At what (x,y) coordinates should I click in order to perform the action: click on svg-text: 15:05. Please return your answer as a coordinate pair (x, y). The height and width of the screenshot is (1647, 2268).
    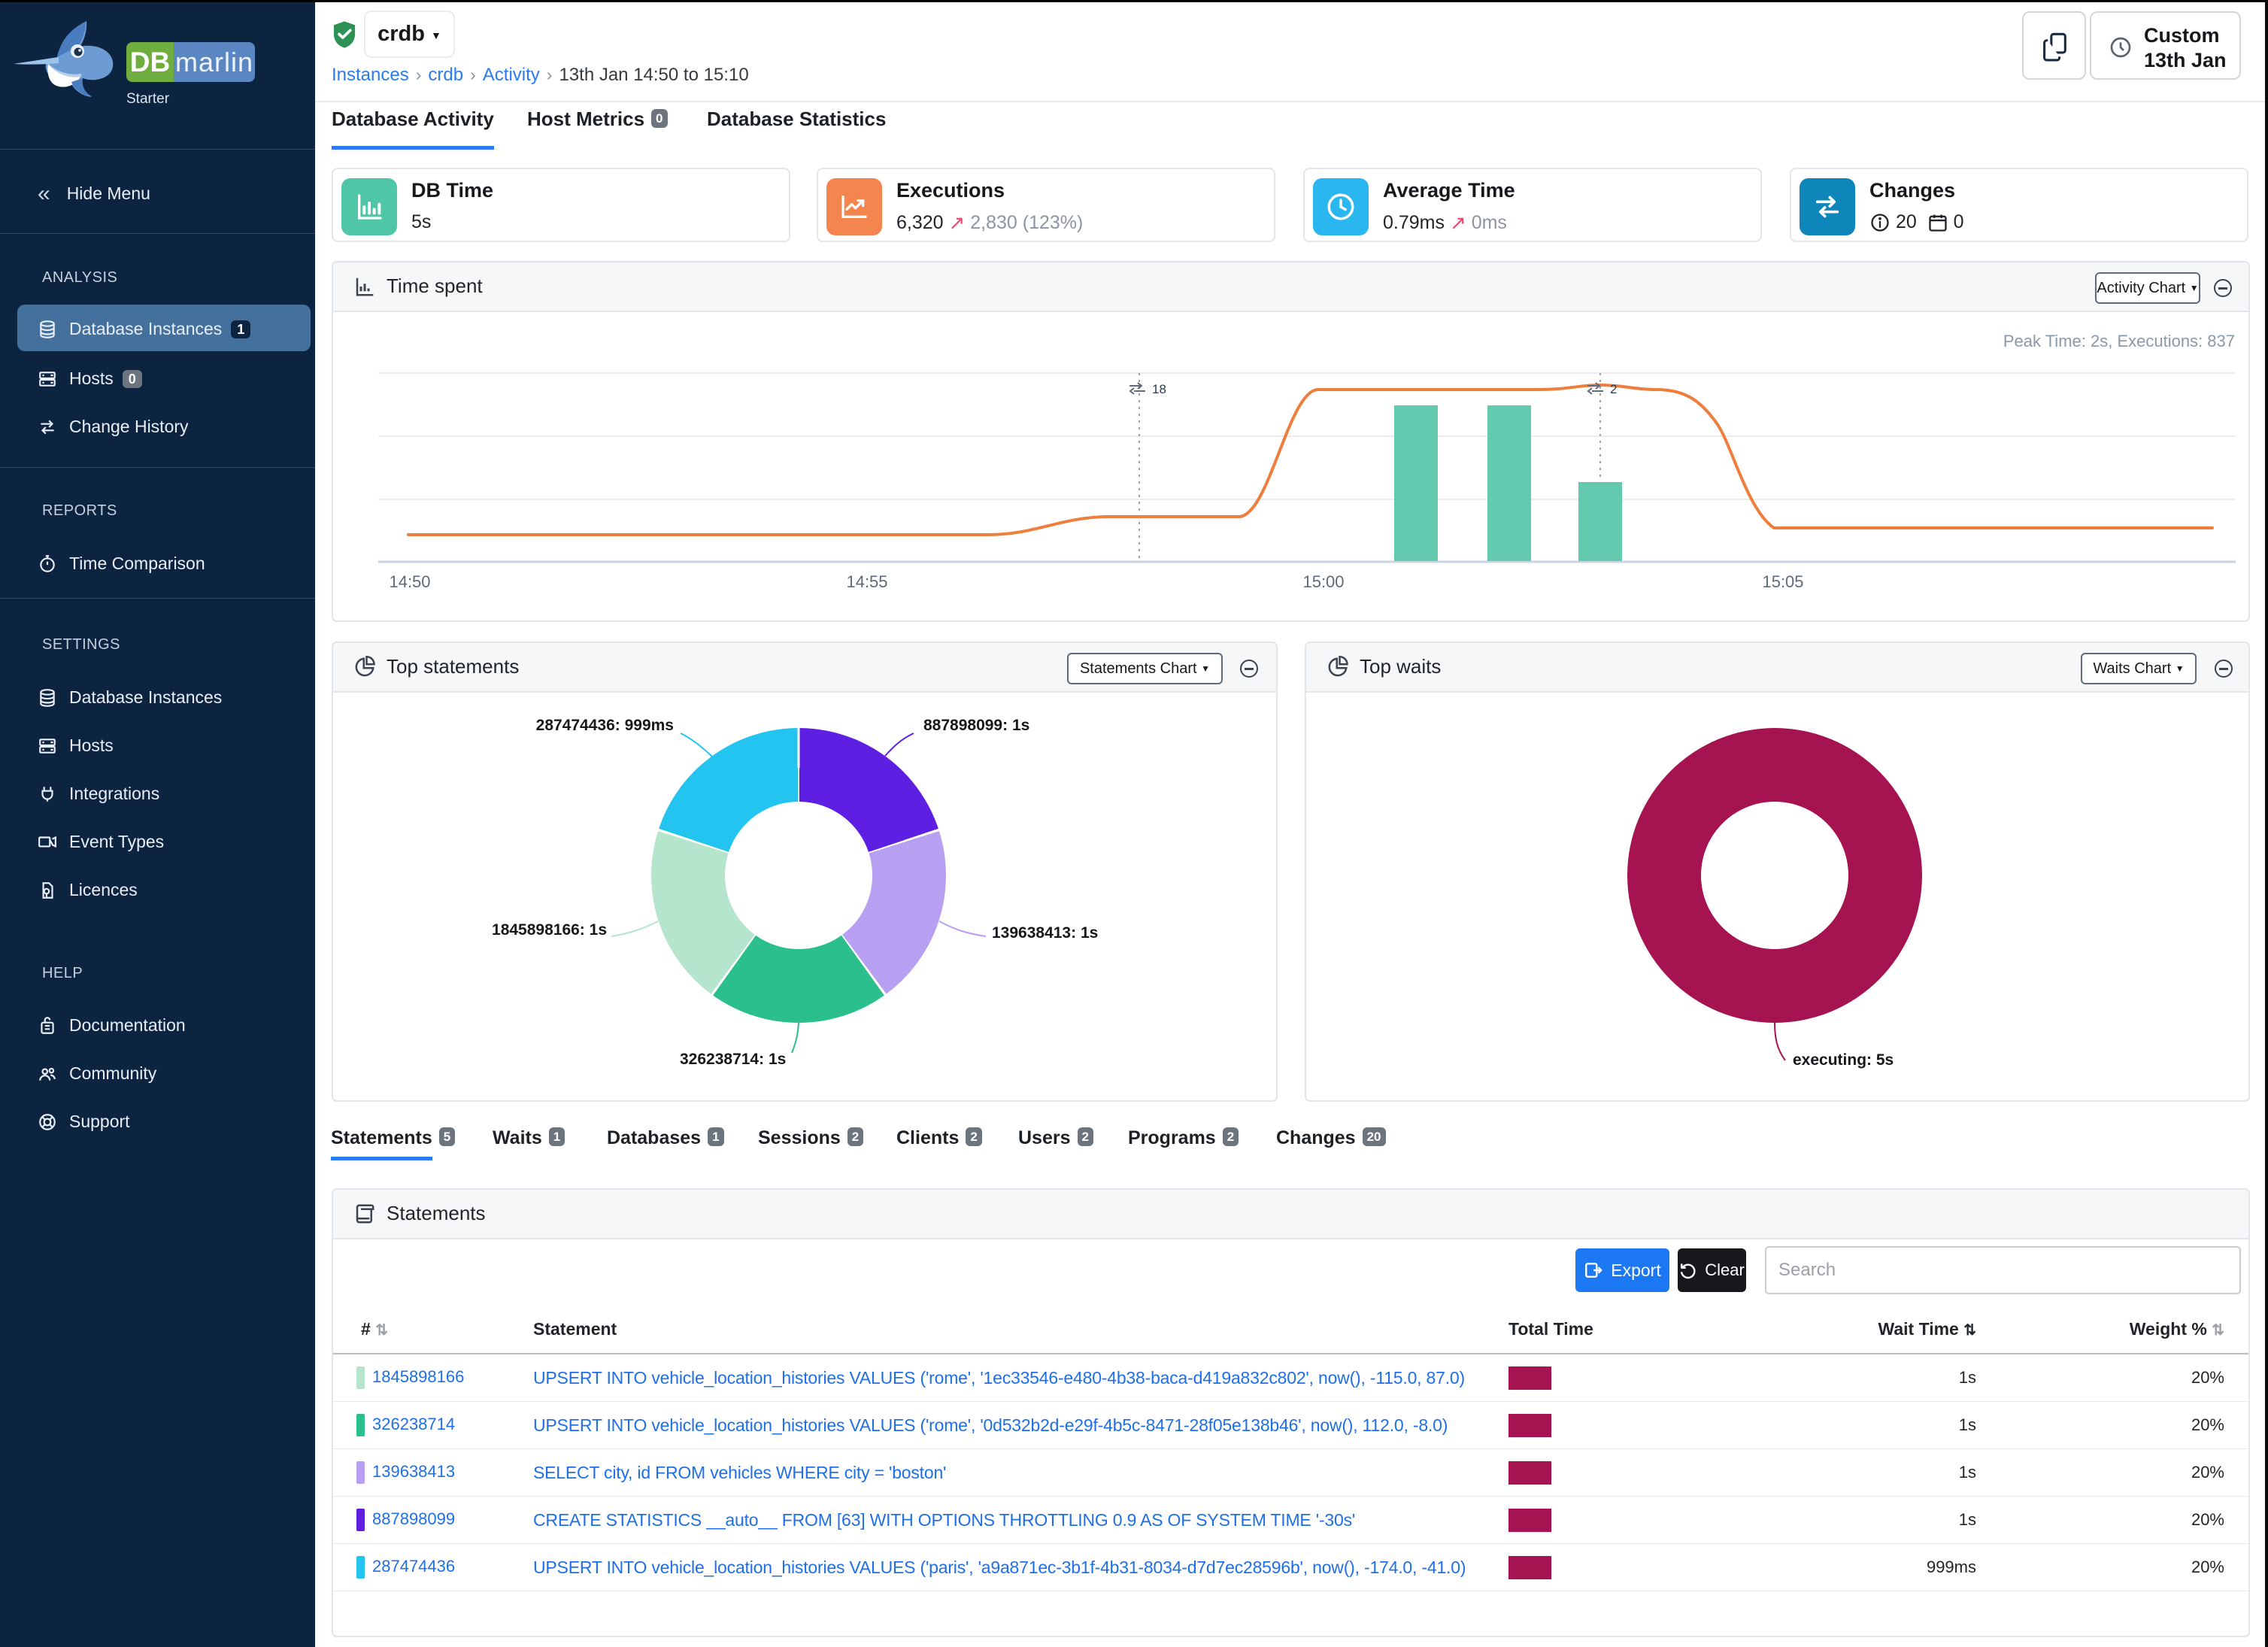
    Looking at the image, I should click on (1782, 581).